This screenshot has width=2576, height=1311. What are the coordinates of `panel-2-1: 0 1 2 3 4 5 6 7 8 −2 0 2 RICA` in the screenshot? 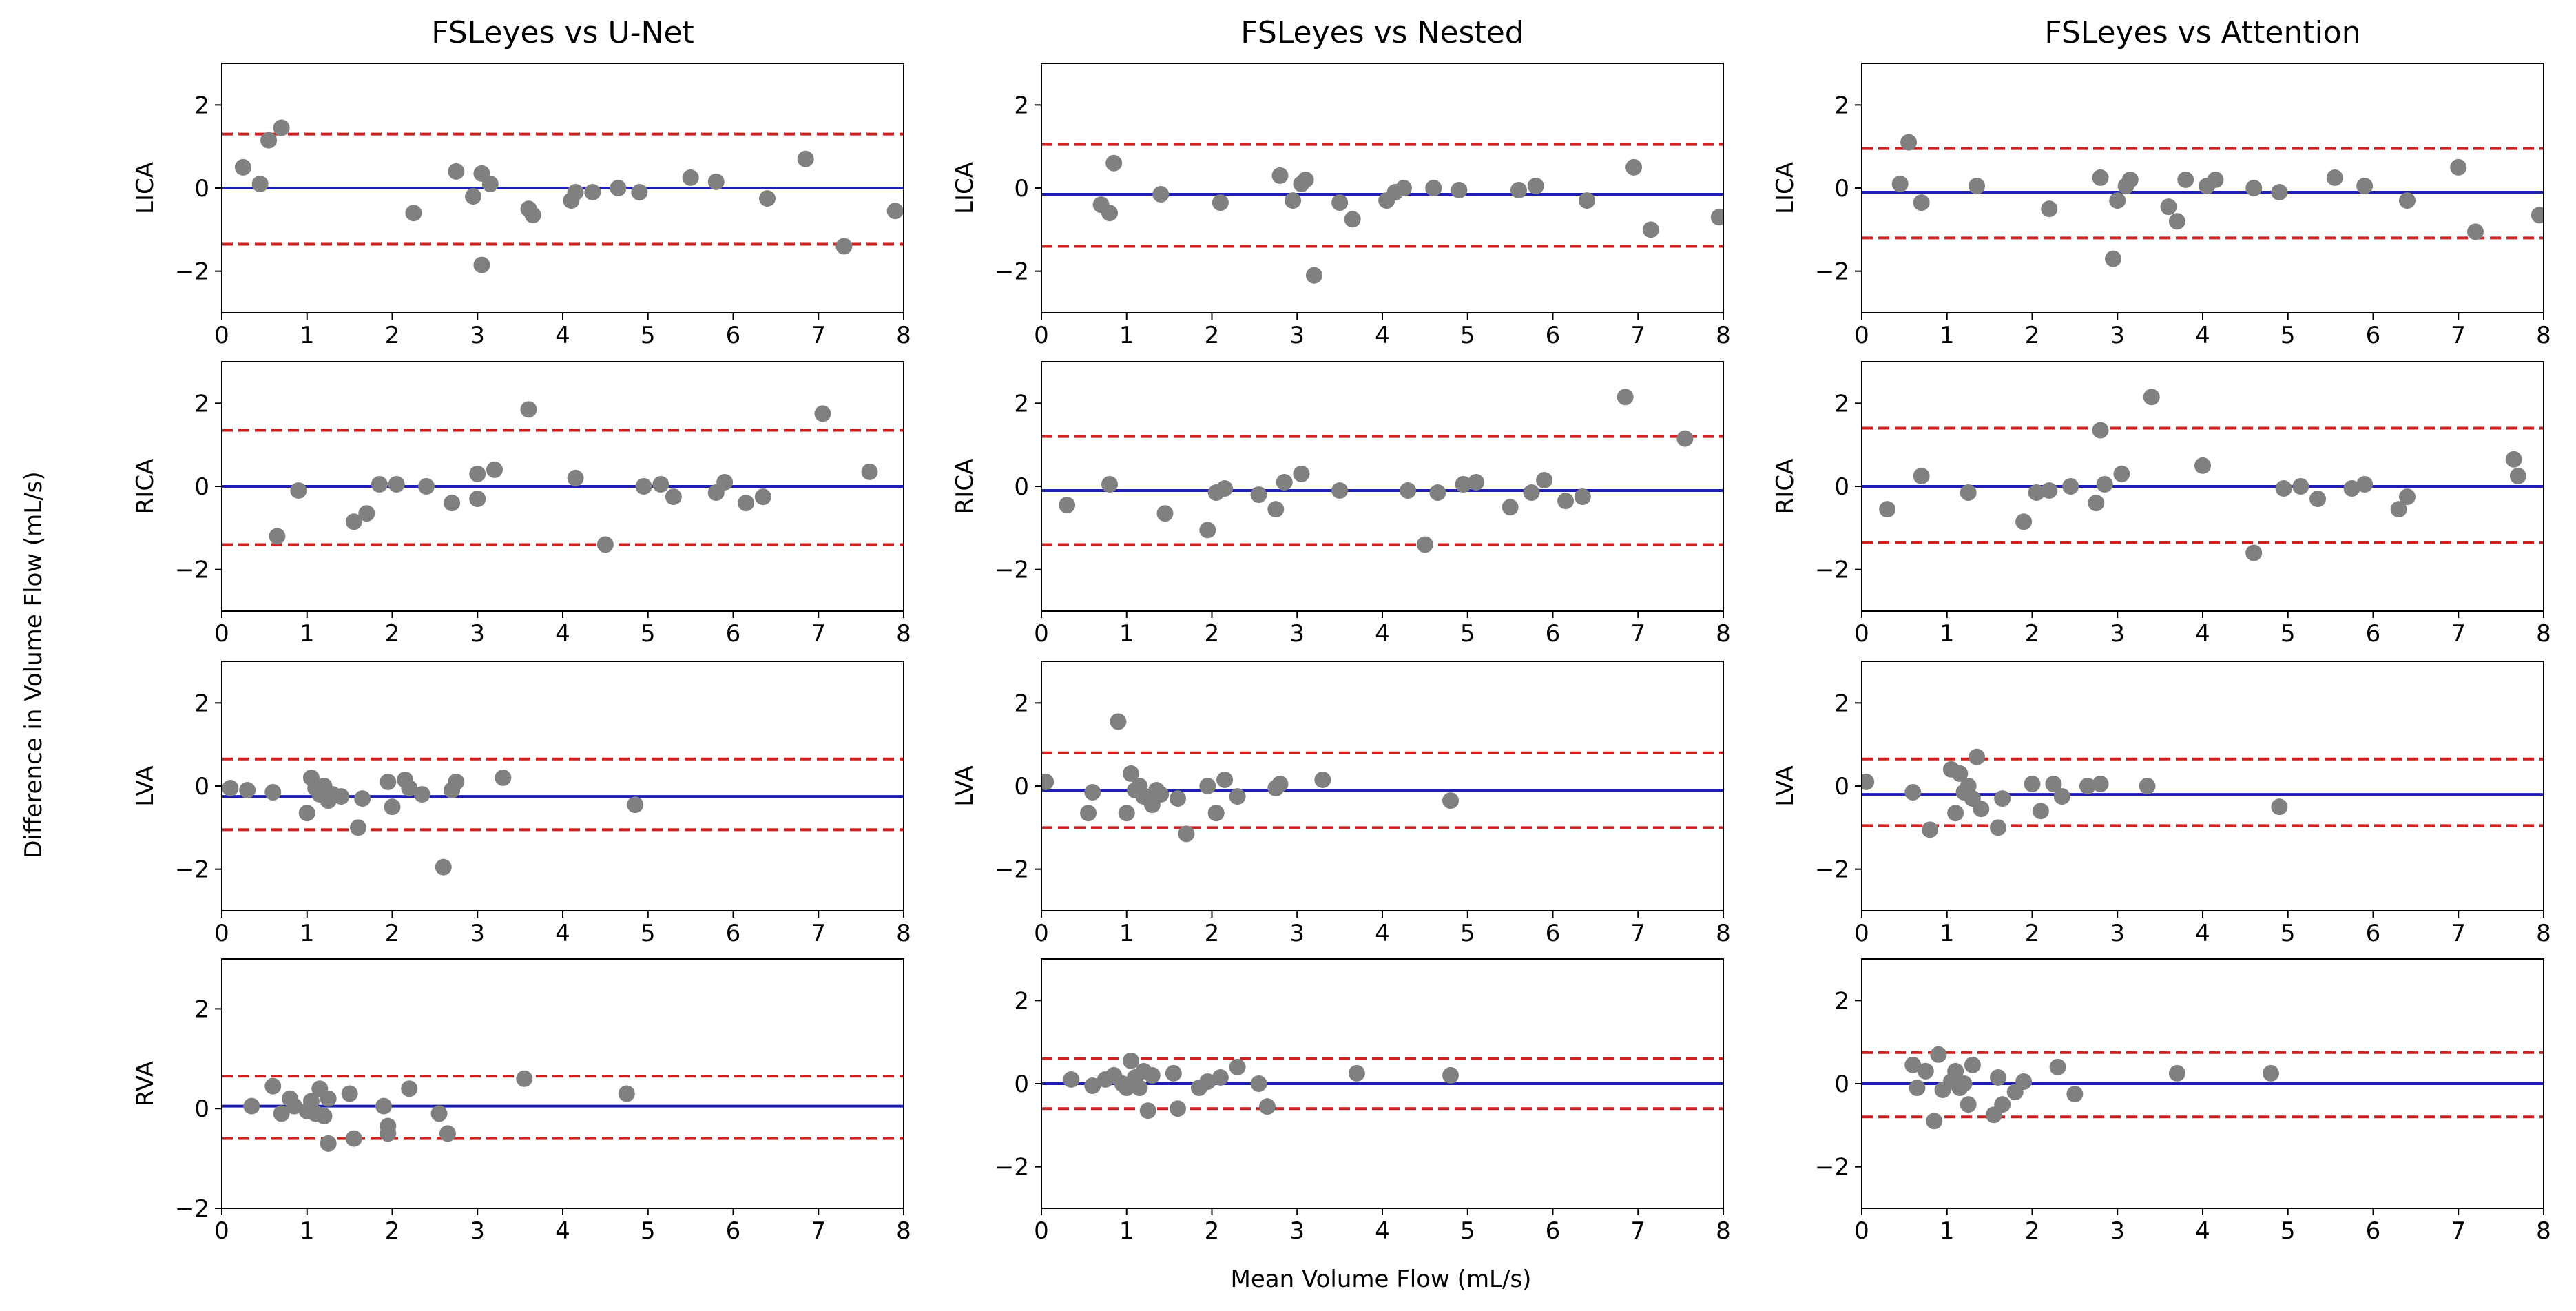 It's located at (521, 504).